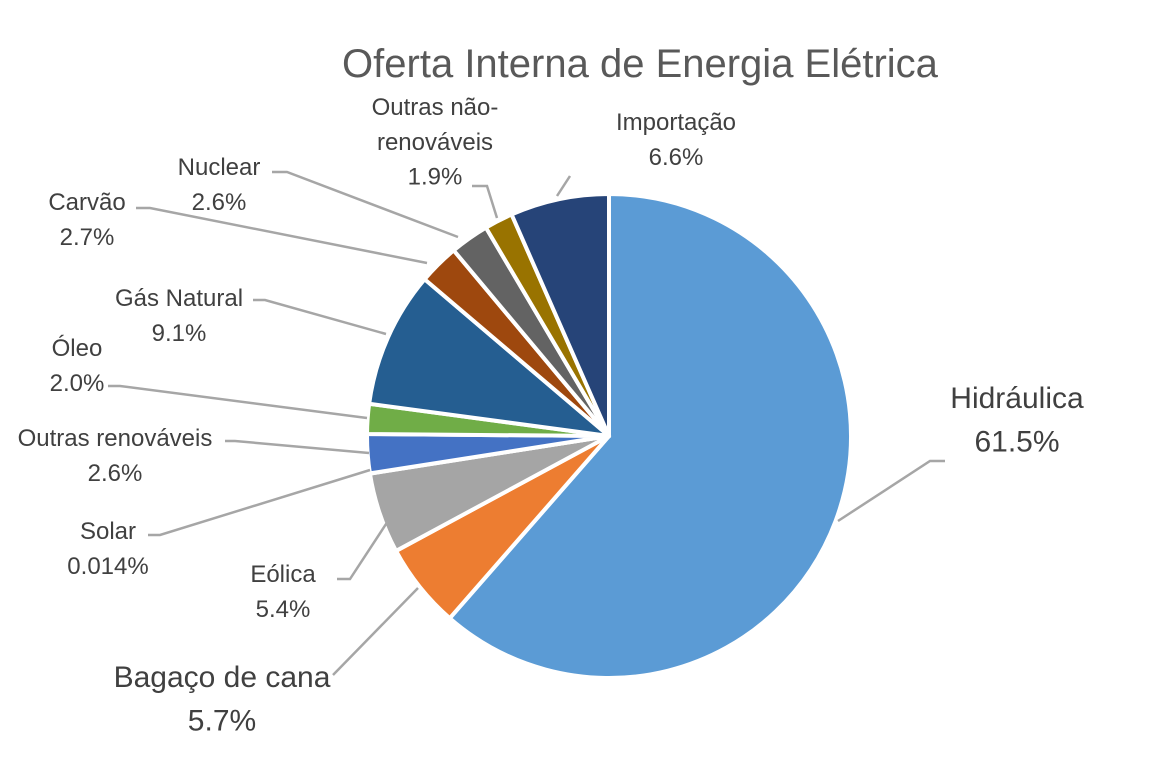 Image resolution: width=1156 pixels, height=775 pixels. I want to click on slice-value-importacao: 6.6%, so click(676, 157).